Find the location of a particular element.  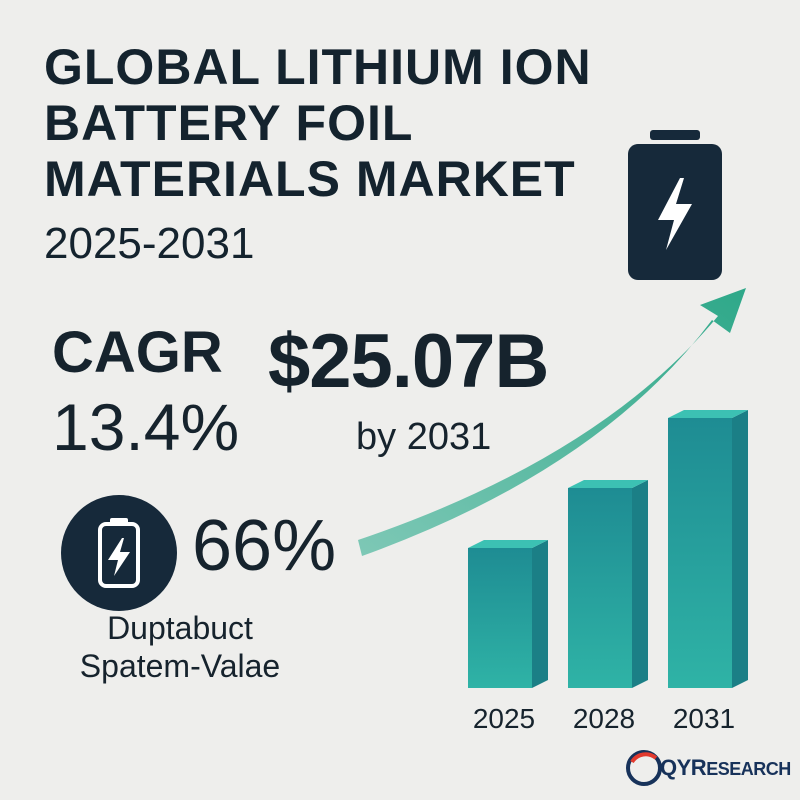

title-years: 2025-2031 is located at coordinates (149, 243).